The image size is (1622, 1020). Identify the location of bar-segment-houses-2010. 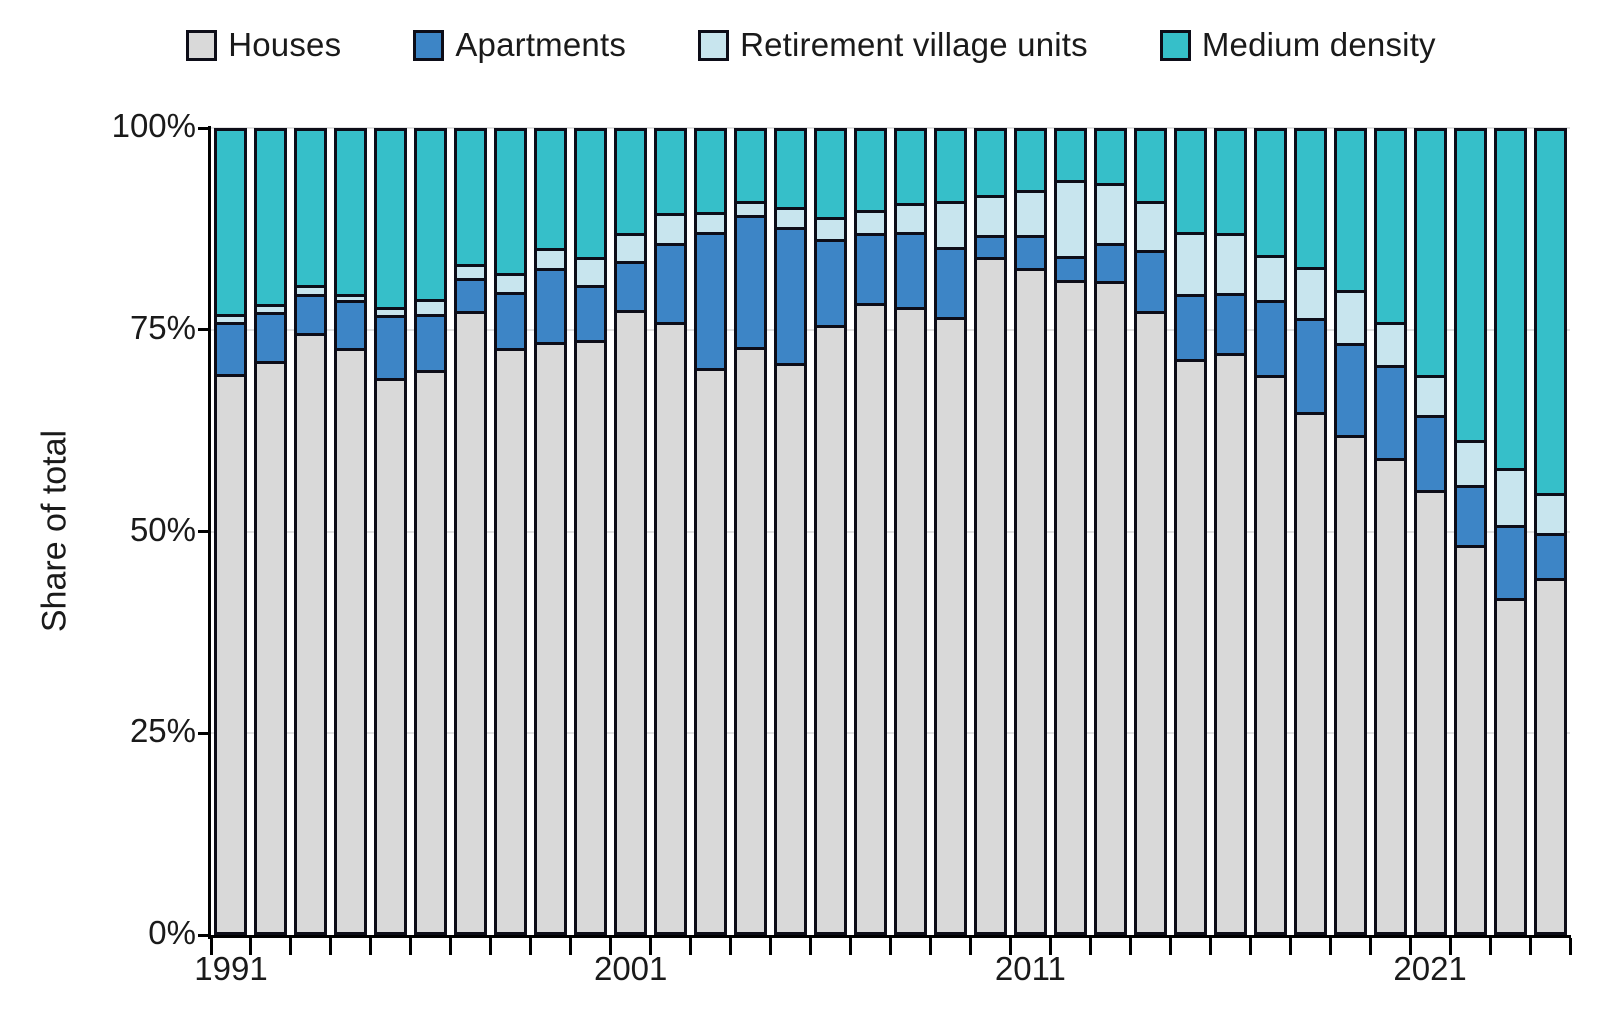
(990, 596).